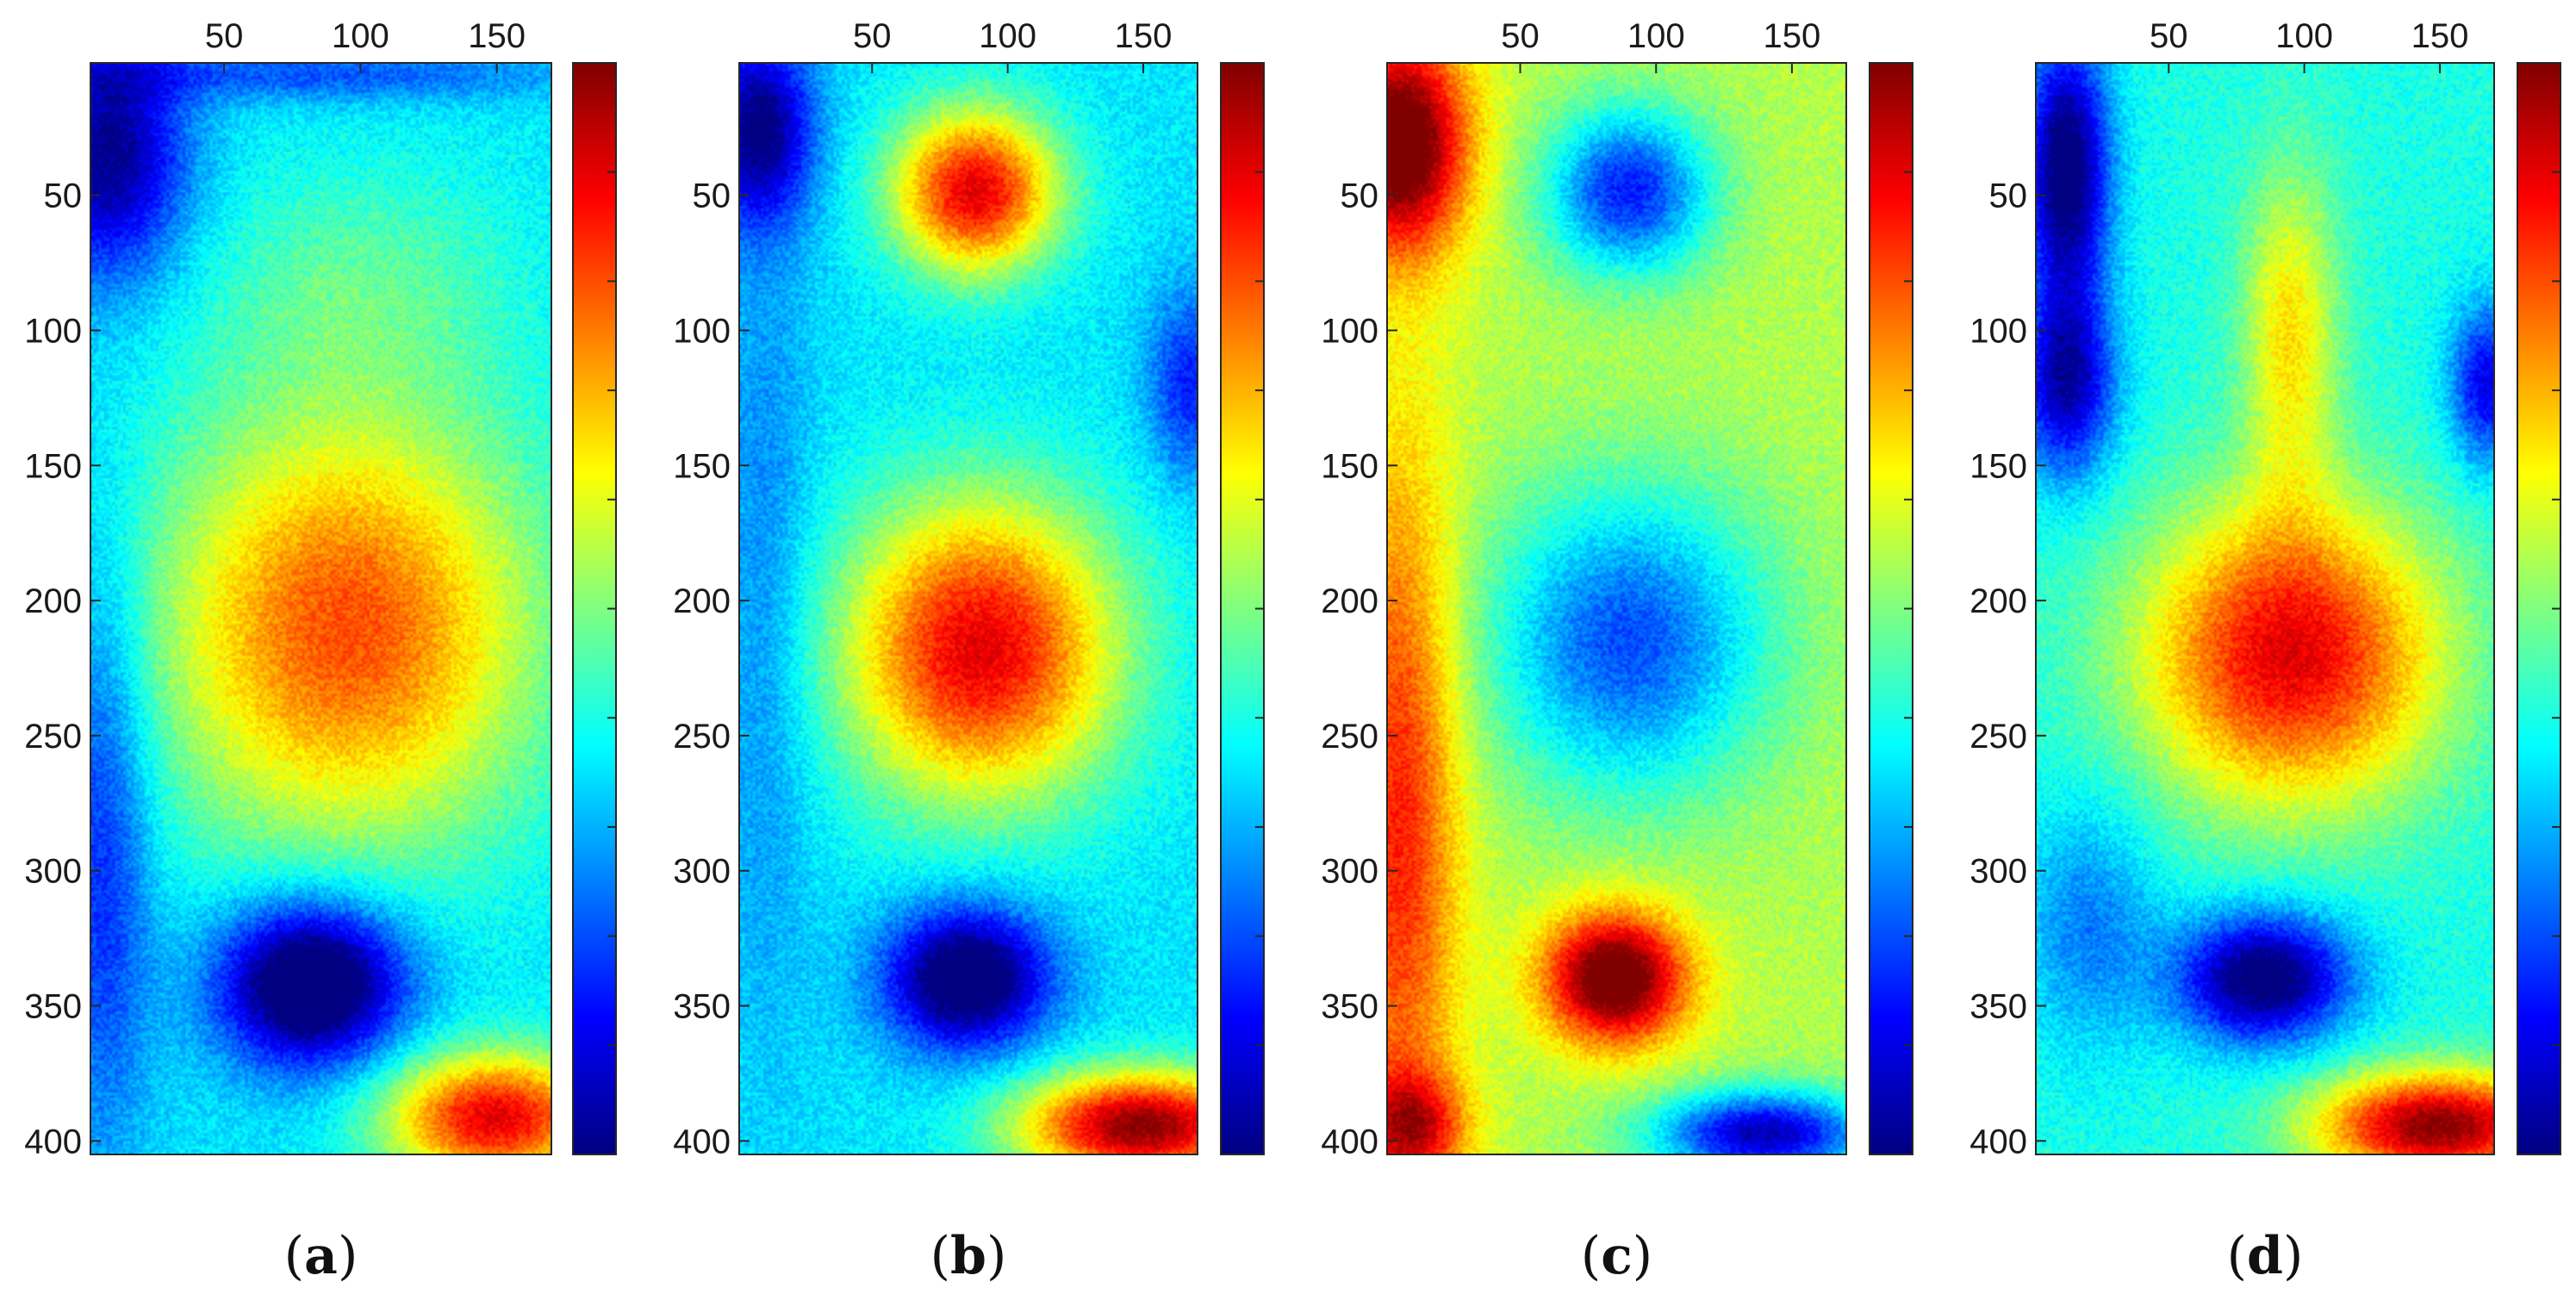  I want to click on heatmap-image-d, so click(2265, 608).